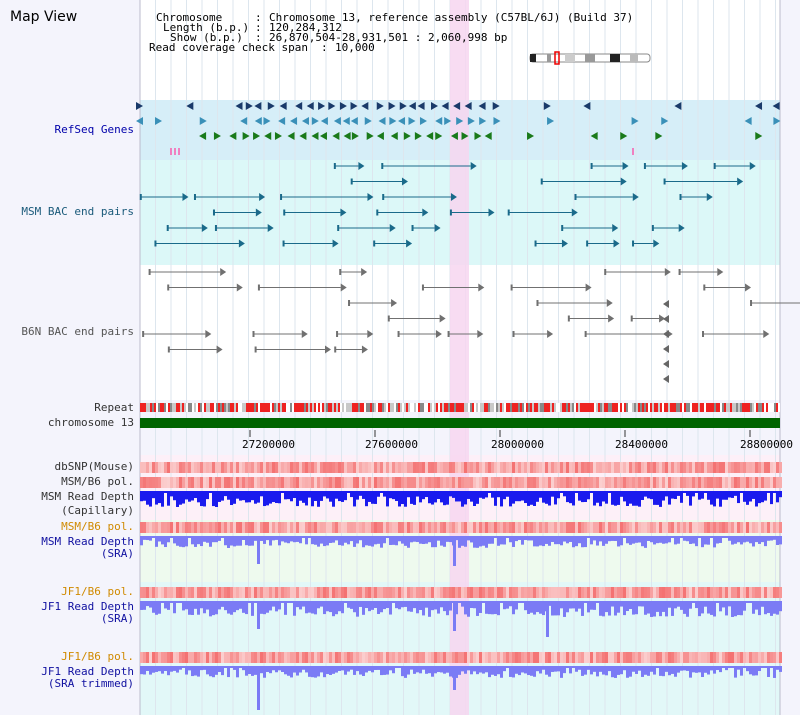  What do you see at coordinates (77, 331) in the screenshot?
I see `track-label-b6n-bac: B6N BAC end pairs` at bounding box center [77, 331].